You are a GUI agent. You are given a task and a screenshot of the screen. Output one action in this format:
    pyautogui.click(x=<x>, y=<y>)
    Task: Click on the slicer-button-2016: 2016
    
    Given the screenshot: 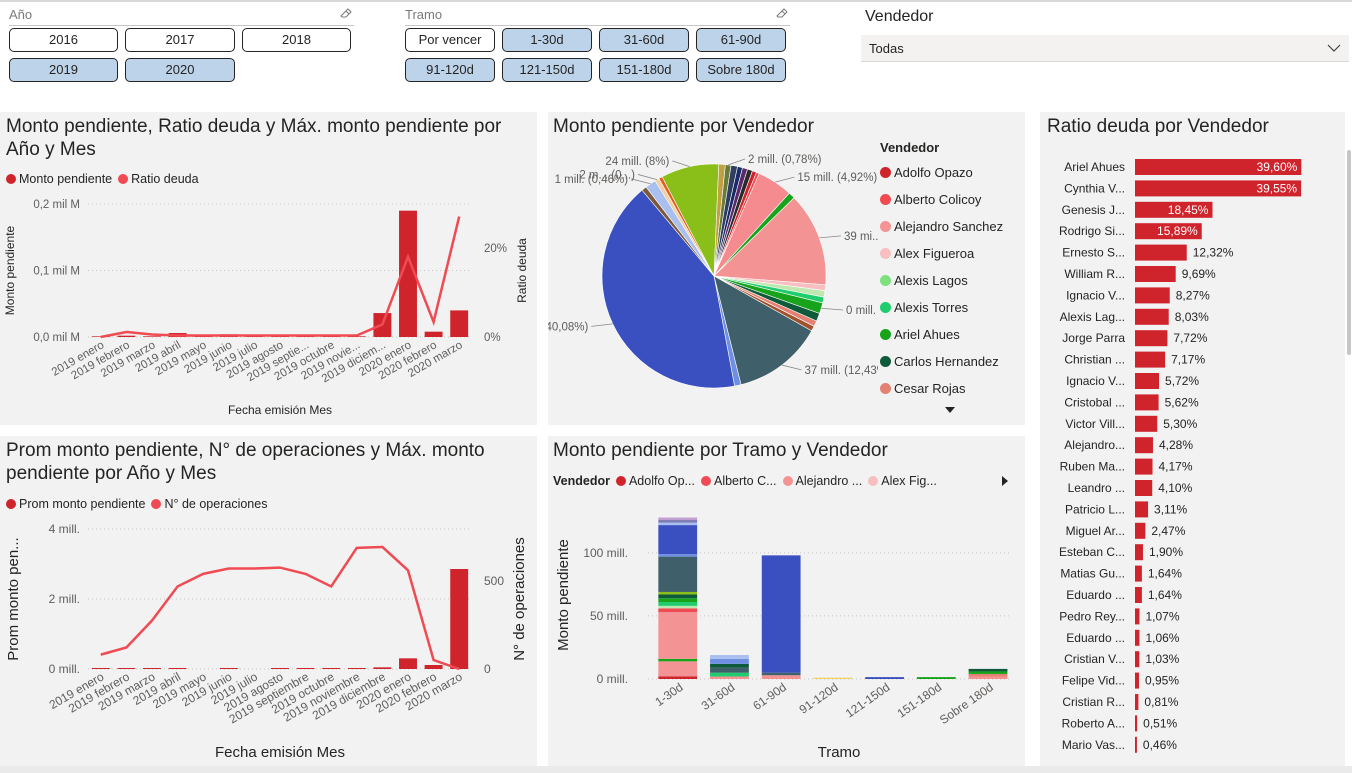 What is the action you would take?
    pyautogui.click(x=63, y=40)
    